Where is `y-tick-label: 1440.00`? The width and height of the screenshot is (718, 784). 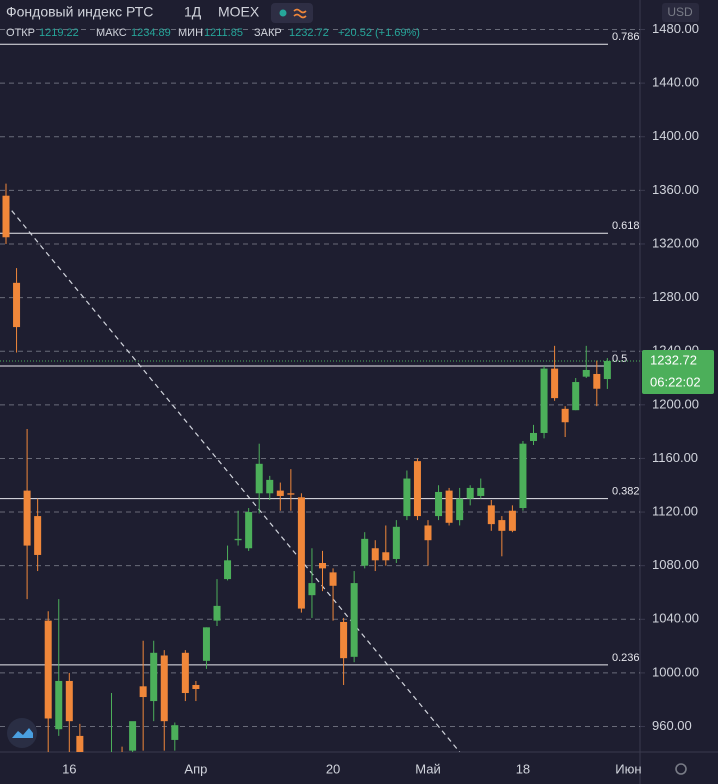
y-tick-label: 1440.00 is located at coordinates (675, 82).